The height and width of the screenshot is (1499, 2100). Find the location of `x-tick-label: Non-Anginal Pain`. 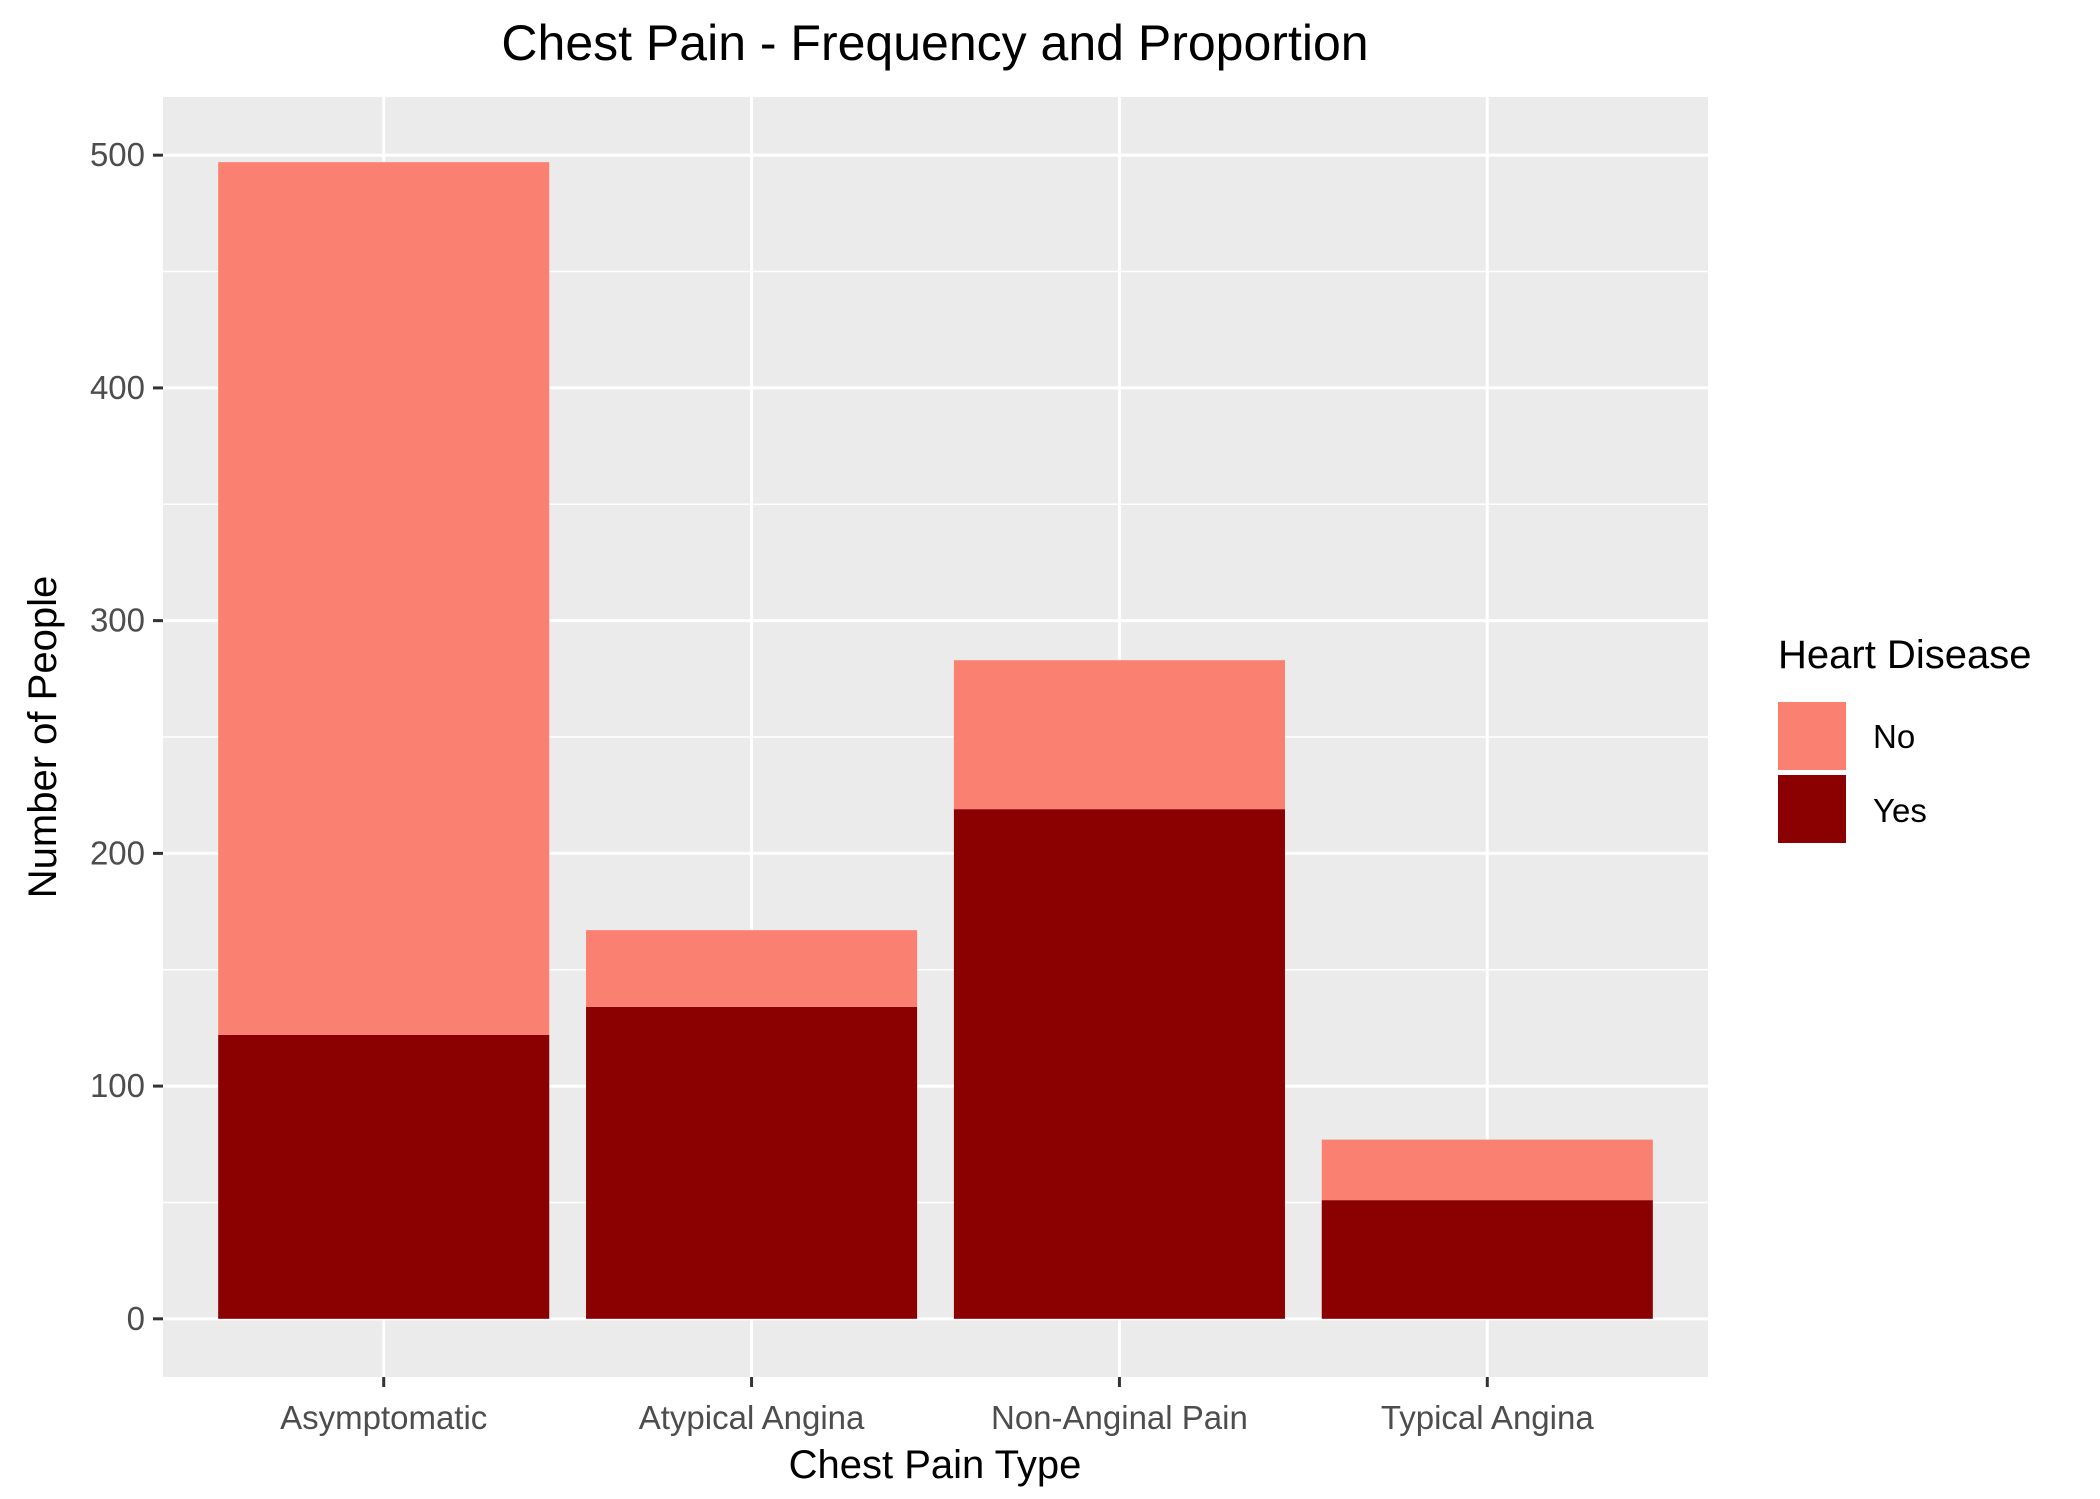

x-tick-label: Non-Anginal Pain is located at coordinates (1119, 1417).